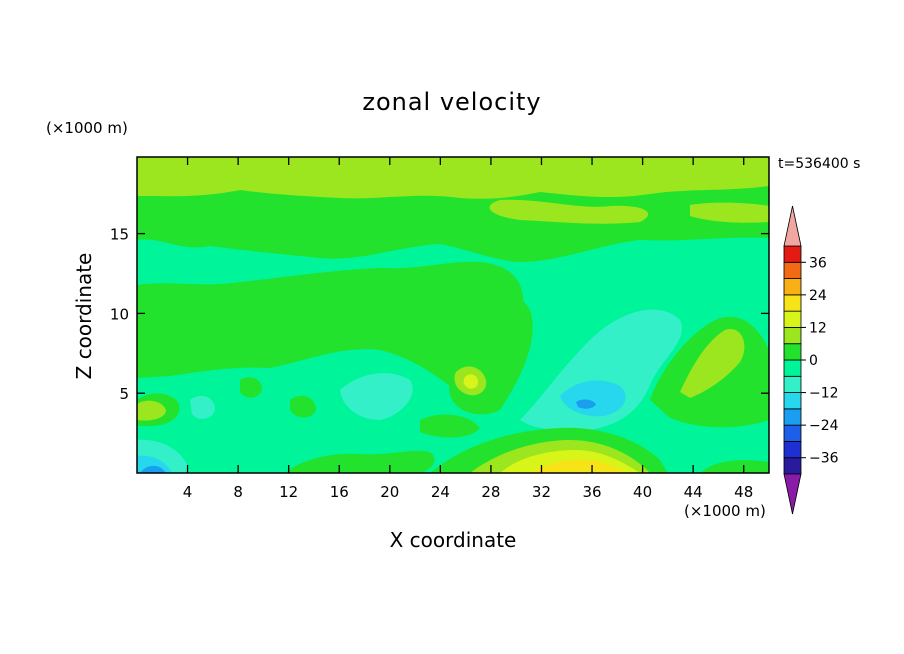  What do you see at coordinates (642, 492) in the screenshot?
I see `x-tick-label: 40` at bounding box center [642, 492].